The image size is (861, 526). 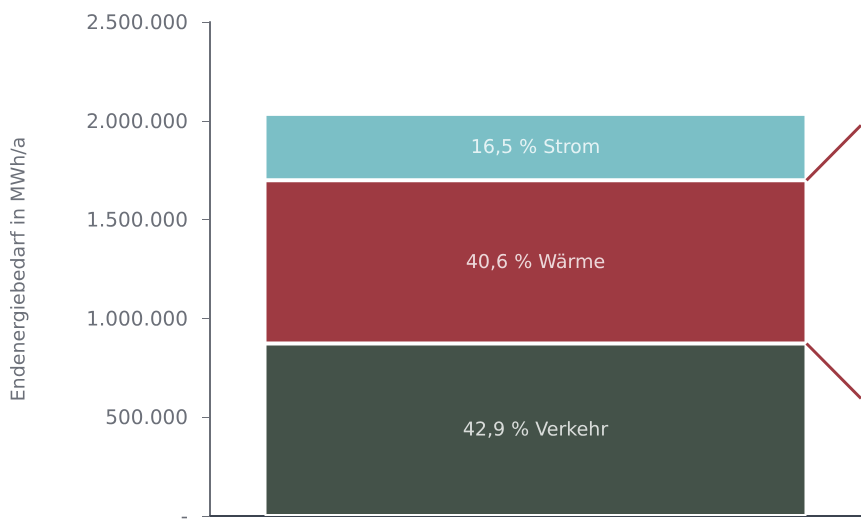 I want to click on y-tick-label: 500.000, so click(x=146, y=417).